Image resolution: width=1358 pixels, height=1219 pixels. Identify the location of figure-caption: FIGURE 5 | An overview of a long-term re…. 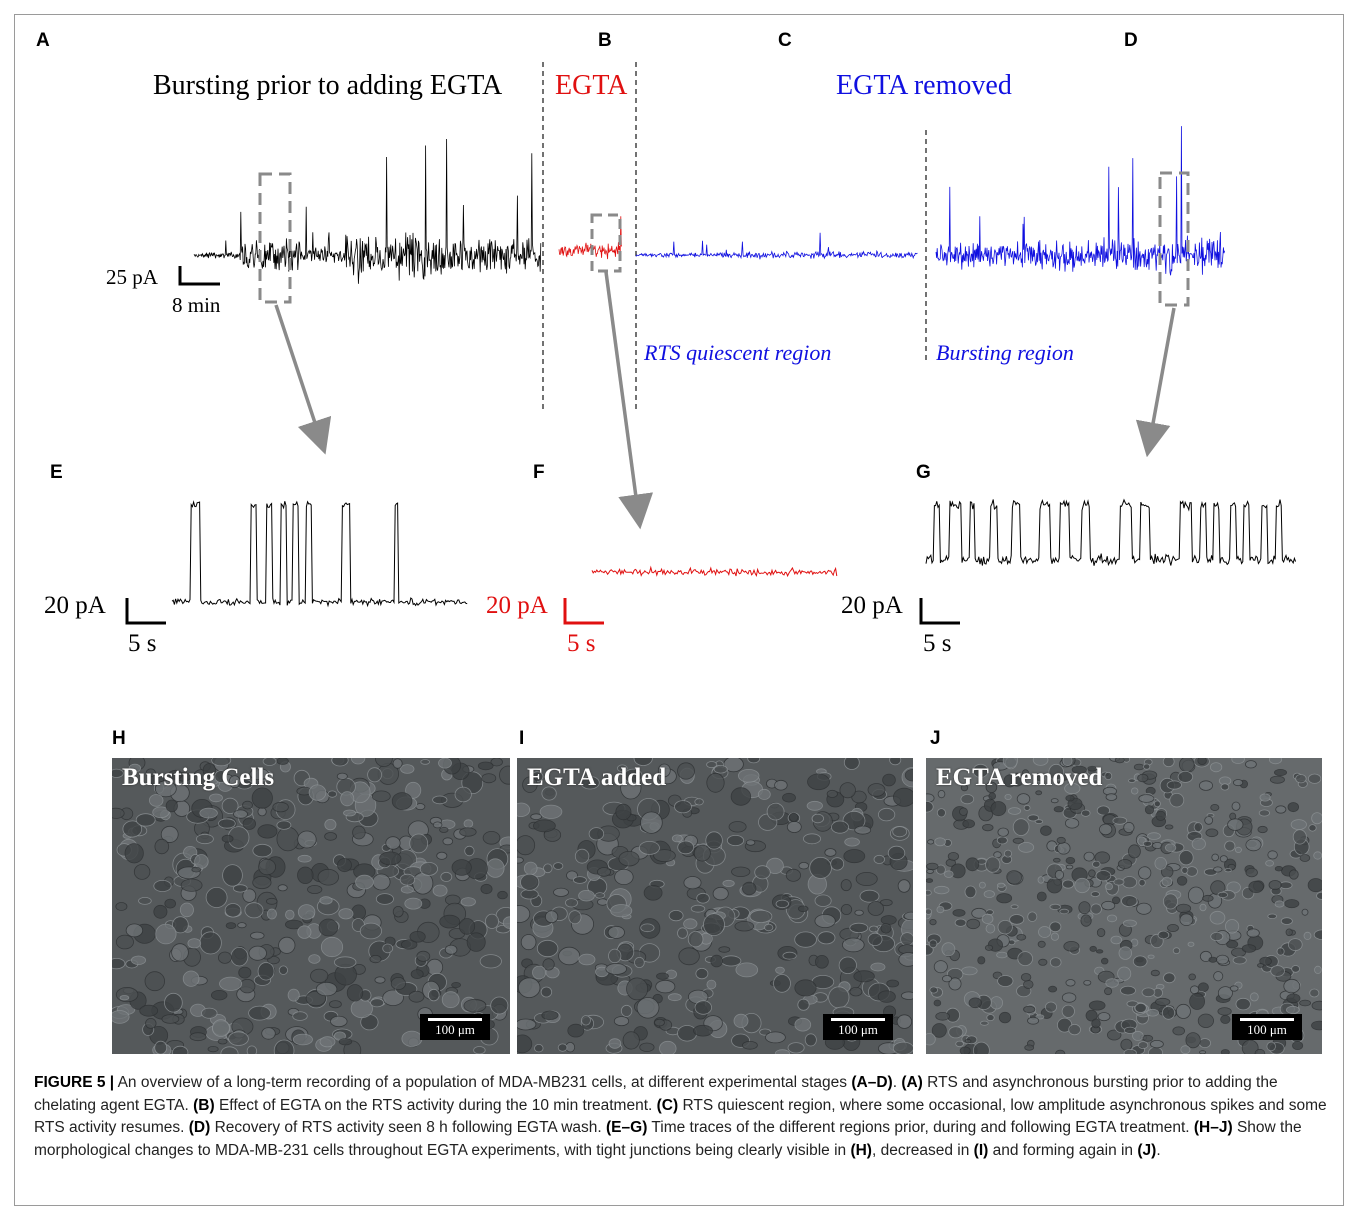
(684, 1117).